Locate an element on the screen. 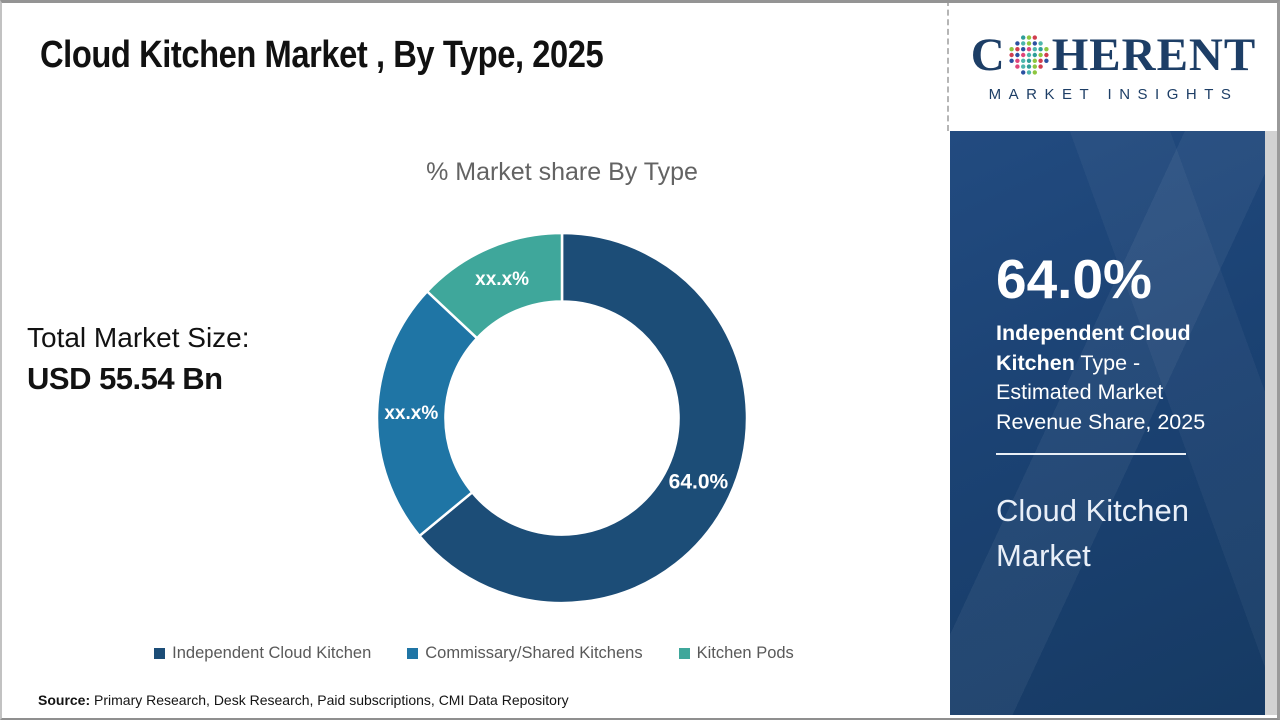 The image size is (1280, 720). legend-item-2: Commissary/Shared Kitchens is located at coordinates (525, 653).